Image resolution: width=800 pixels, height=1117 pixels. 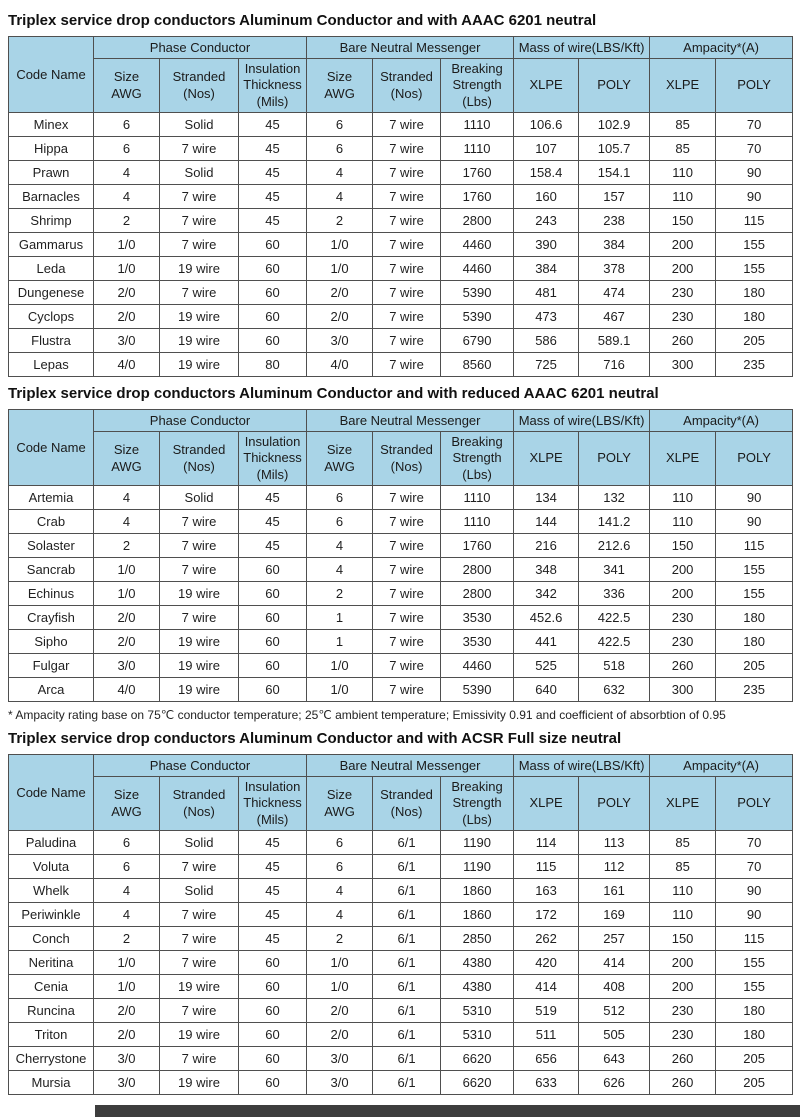 What do you see at coordinates (51, 292) in the screenshot?
I see `code-name-cell: Dungenese` at bounding box center [51, 292].